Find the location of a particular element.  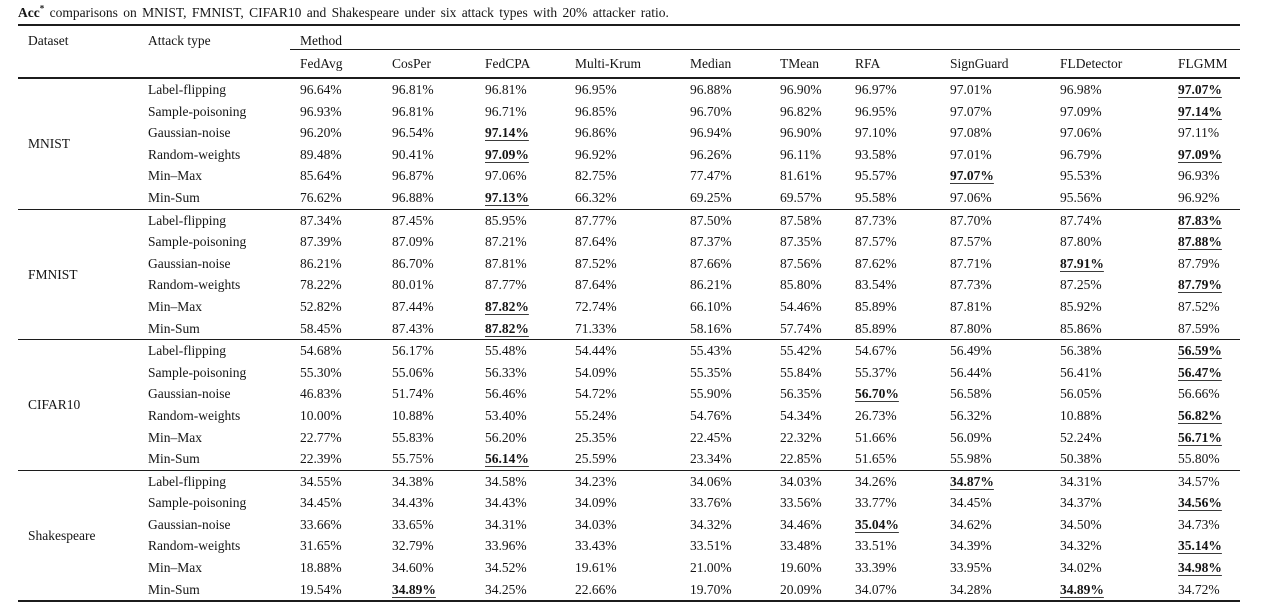

accuracy-value: 10.88% is located at coordinates (1081, 415).